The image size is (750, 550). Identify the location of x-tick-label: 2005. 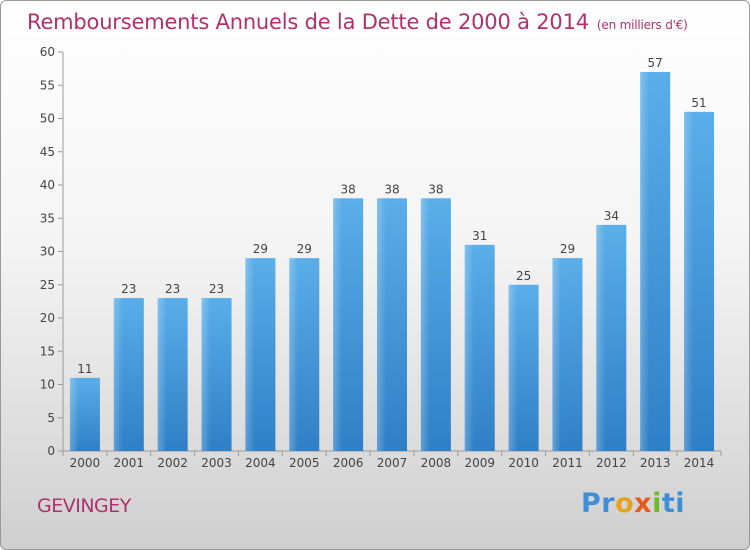
(304, 463).